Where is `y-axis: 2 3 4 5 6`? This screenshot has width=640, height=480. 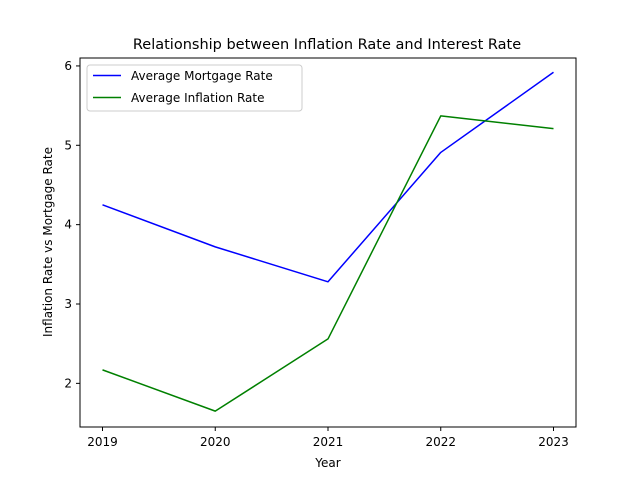
y-axis: 2 3 4 5 6 is located at coordinates (72, 224).